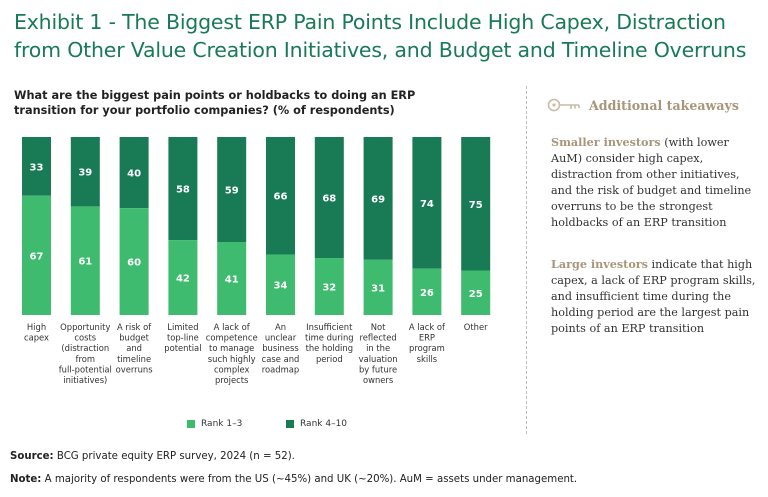 Image resolution: width=768 pixels, height=497 pixels. What do you see at coordinates (329, 359) in the screenshot?
I see `category-label-line: period` at bounding box center [329, 359].